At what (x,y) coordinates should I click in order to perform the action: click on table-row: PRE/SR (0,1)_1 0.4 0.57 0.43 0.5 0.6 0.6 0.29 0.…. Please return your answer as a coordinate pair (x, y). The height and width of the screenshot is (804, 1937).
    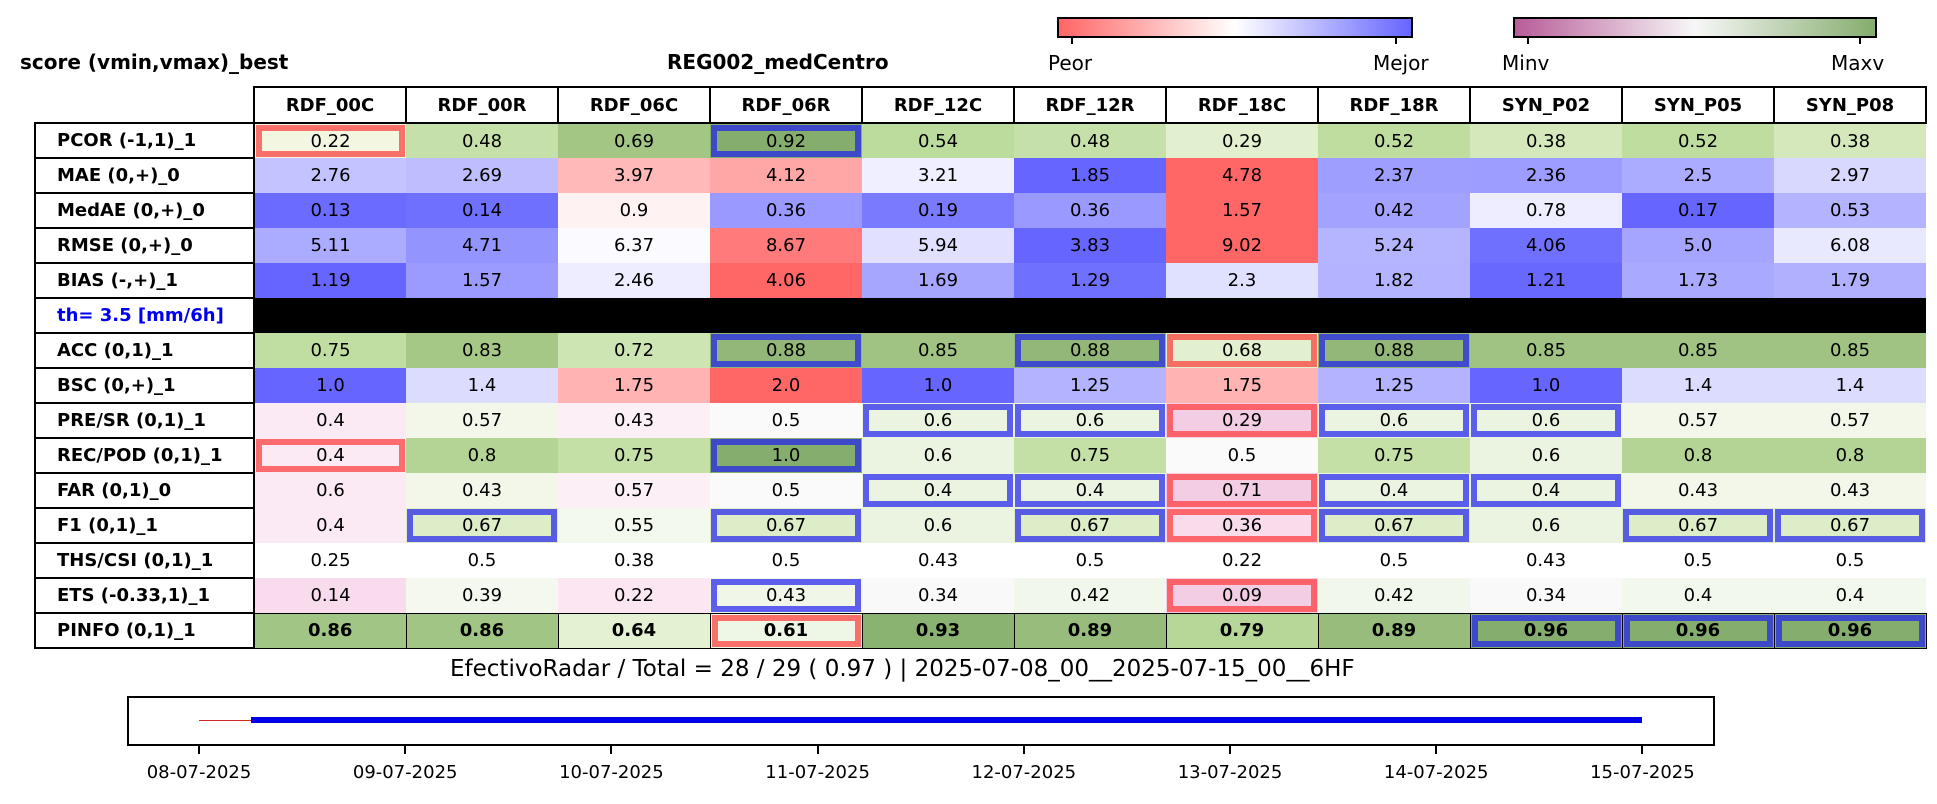
    Looking at the image, I should click on (980, 420).